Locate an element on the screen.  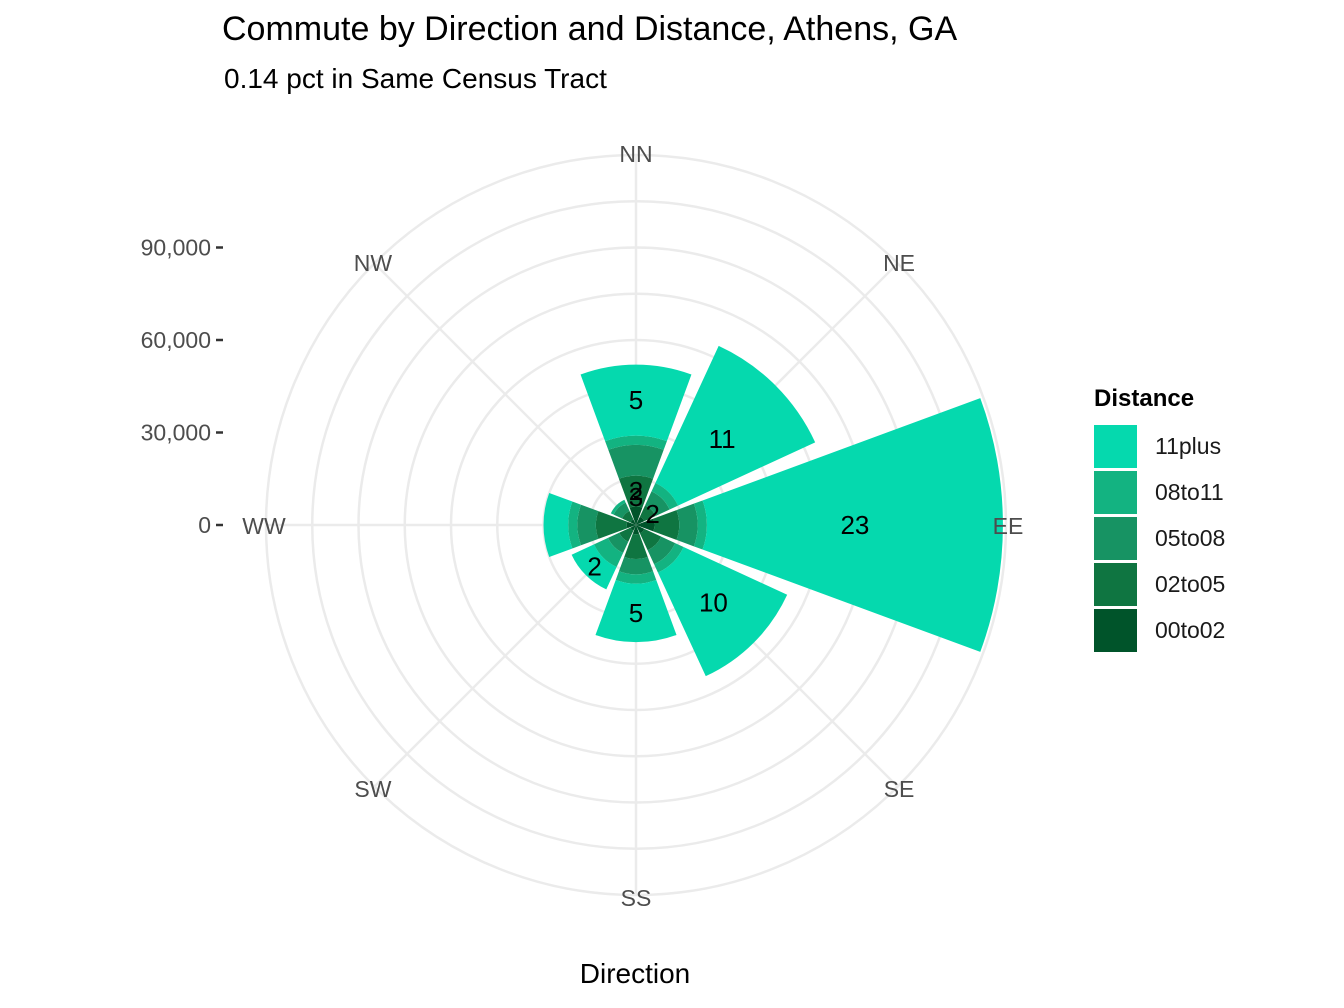
legend-item-00to02: 00to02 is located at coordinates (1159, 630).